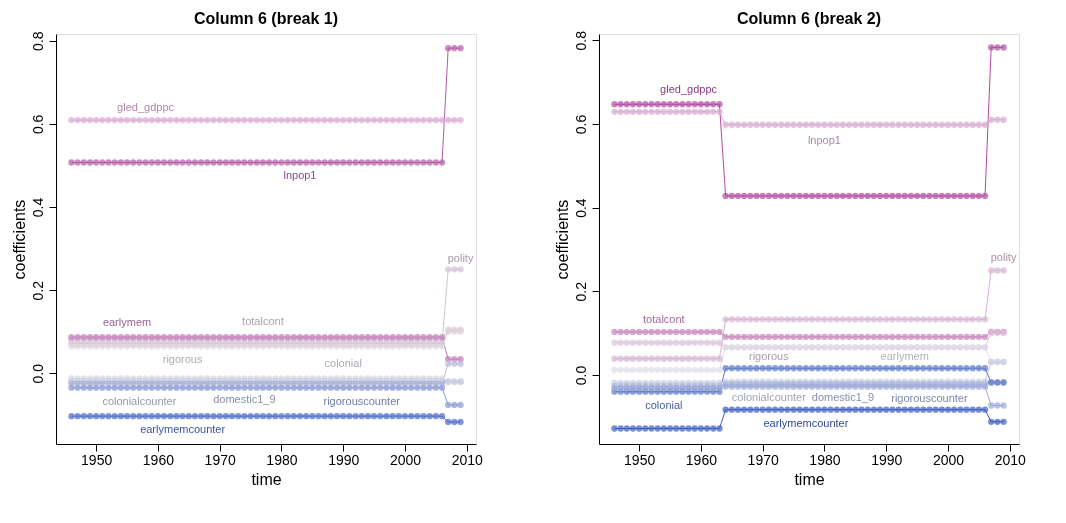 This screenshot has height=523, width=1066. I want to click on chart-title: Column 6 (break 1), so click(266, 18).